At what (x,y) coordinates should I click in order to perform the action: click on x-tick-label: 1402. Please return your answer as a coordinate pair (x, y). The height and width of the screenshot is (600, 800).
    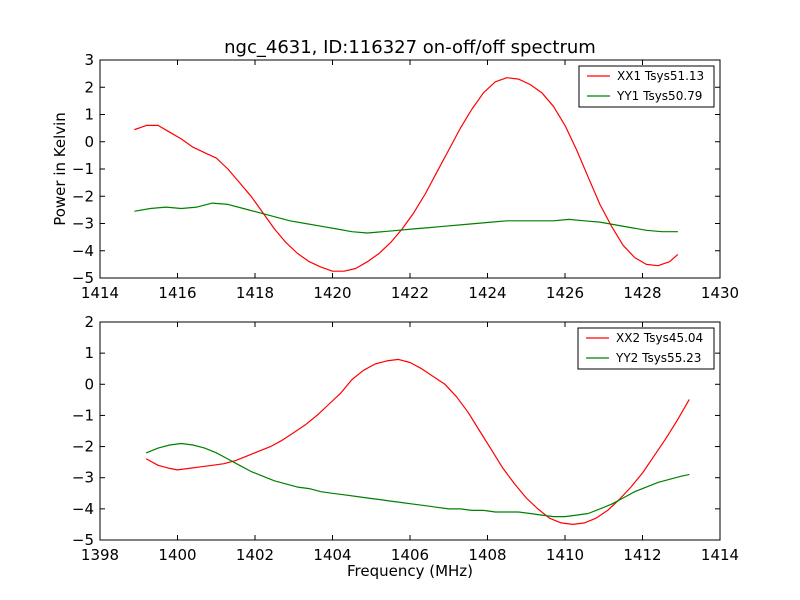
    Looking at the image, I should click on (255, 555).